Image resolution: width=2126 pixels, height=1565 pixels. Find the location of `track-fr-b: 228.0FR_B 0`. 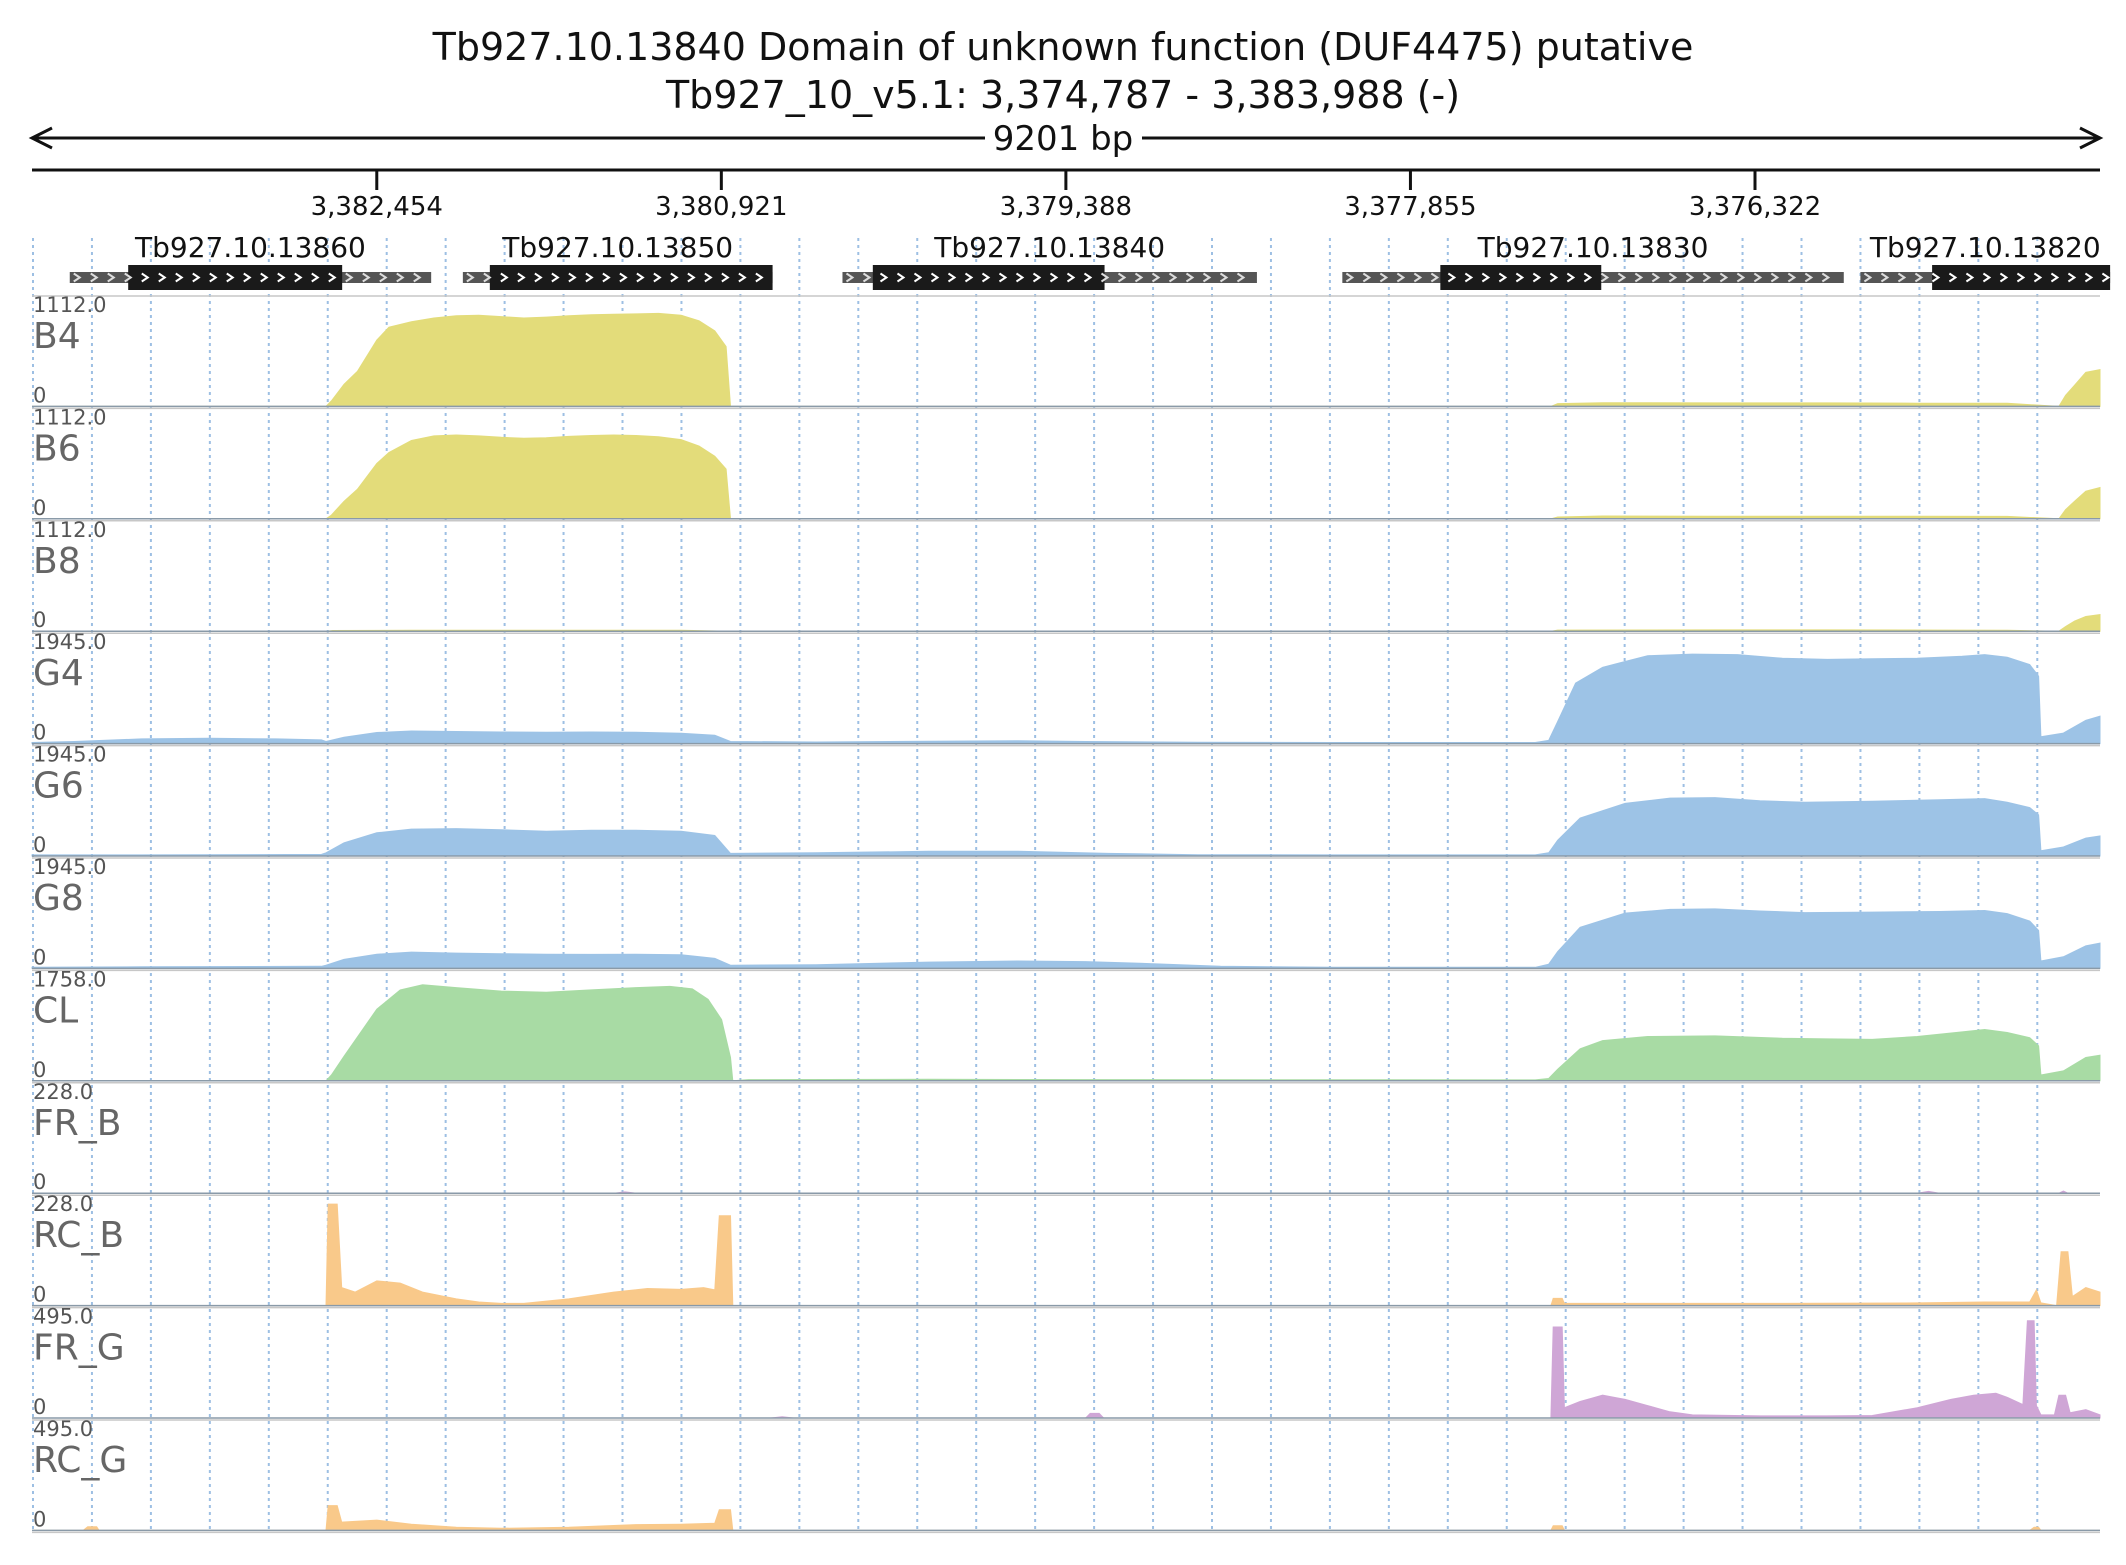

track-fr-b: 228.0FR_B 0 is located at coordinates (1066, 1137).